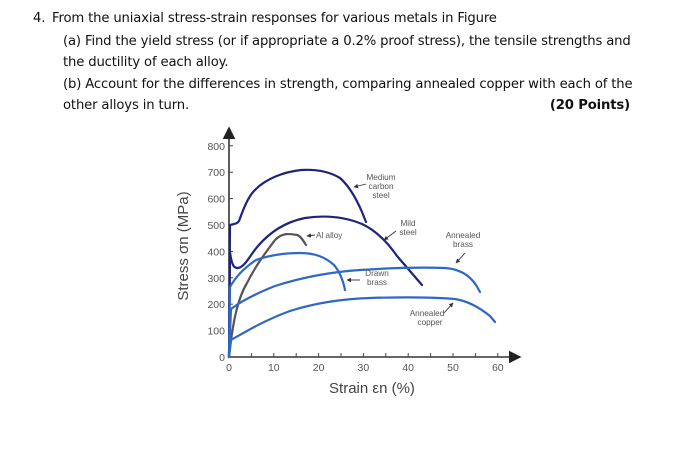 This screenshot has width=688, height=465. I want to click on curve-medium-carbon-steel, so click(297, 263).